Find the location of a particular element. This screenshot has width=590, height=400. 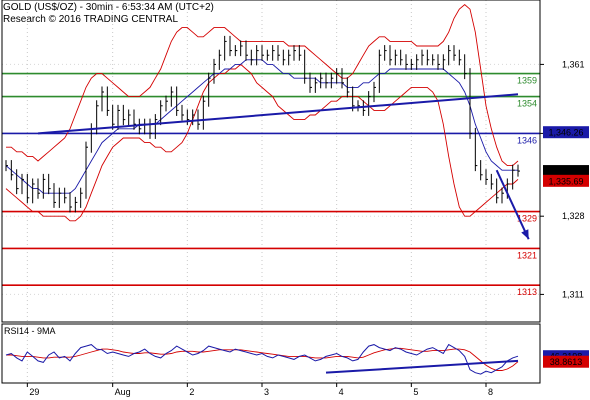

time-axis-label: 3 is located at coordinates (266, 392).